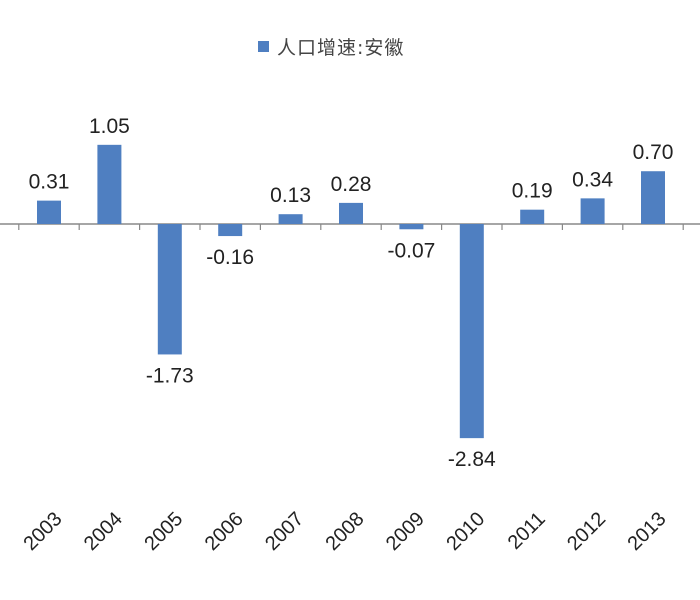  I want to click on x-tick-label-2010: 2010, so click(465, 531).